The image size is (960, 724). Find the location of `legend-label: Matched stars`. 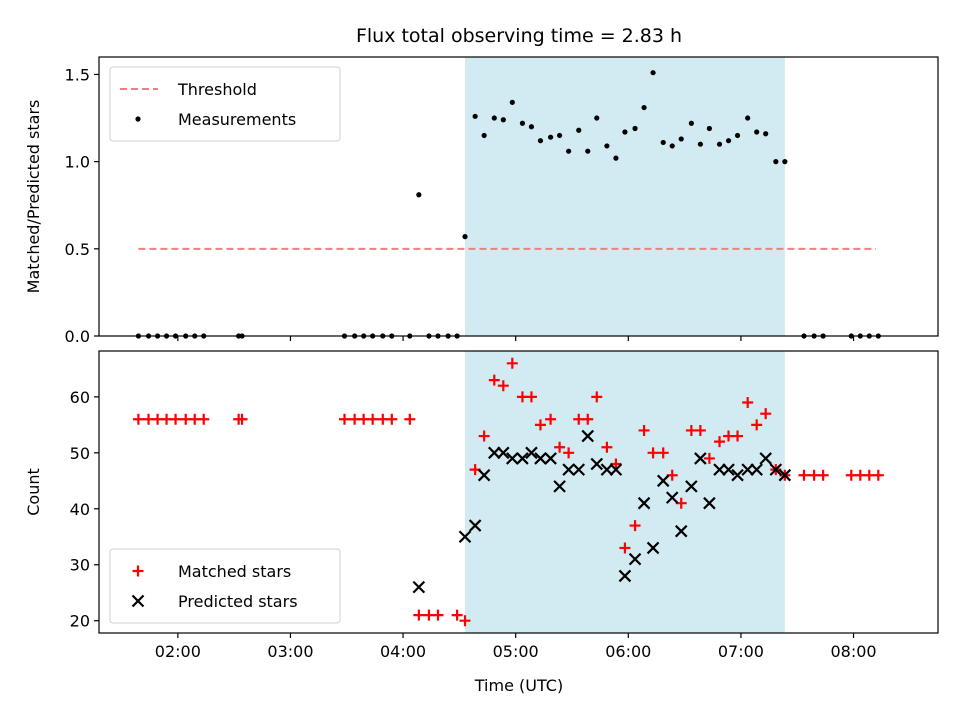

legend-label: Matched stars is located at coordinates (234, 571).